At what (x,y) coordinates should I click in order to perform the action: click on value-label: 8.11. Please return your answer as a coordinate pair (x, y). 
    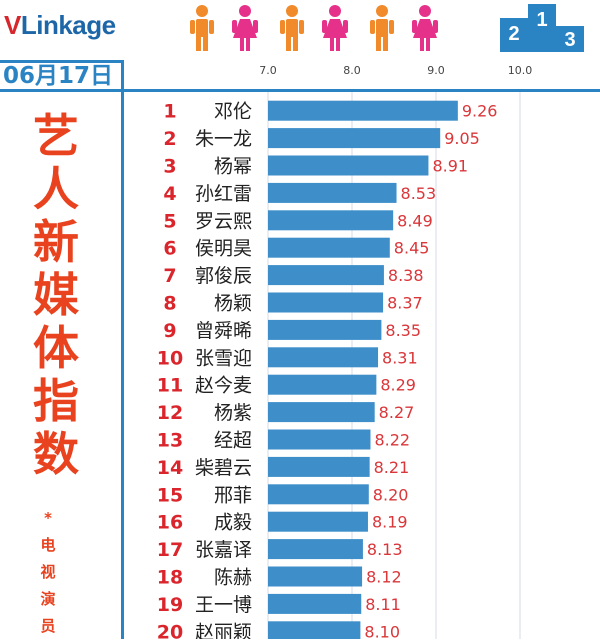
    Looking at the image, I should click on (383, 604).